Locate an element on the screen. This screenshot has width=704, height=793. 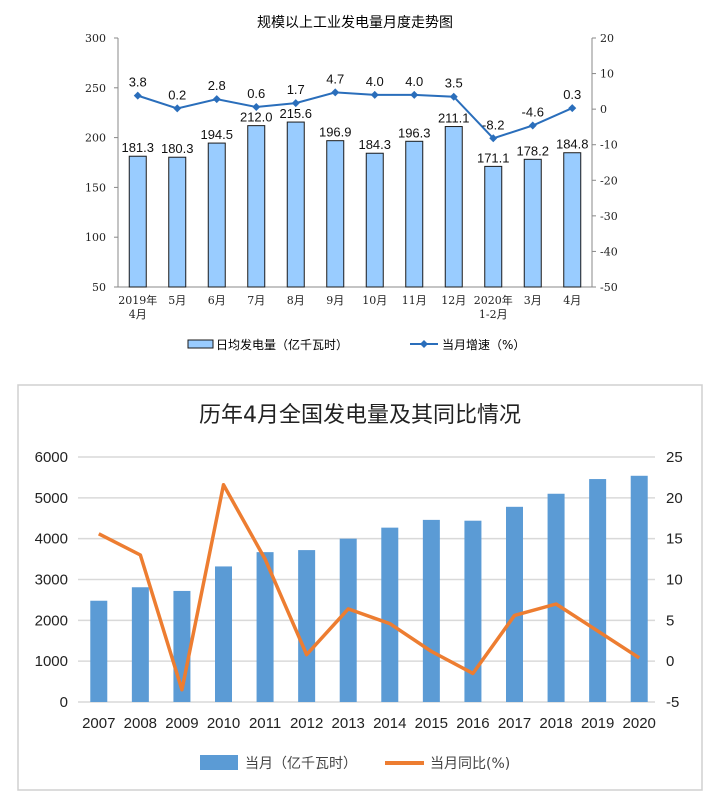
x-tick-label: 3月 is located at coordinates (533, 300).